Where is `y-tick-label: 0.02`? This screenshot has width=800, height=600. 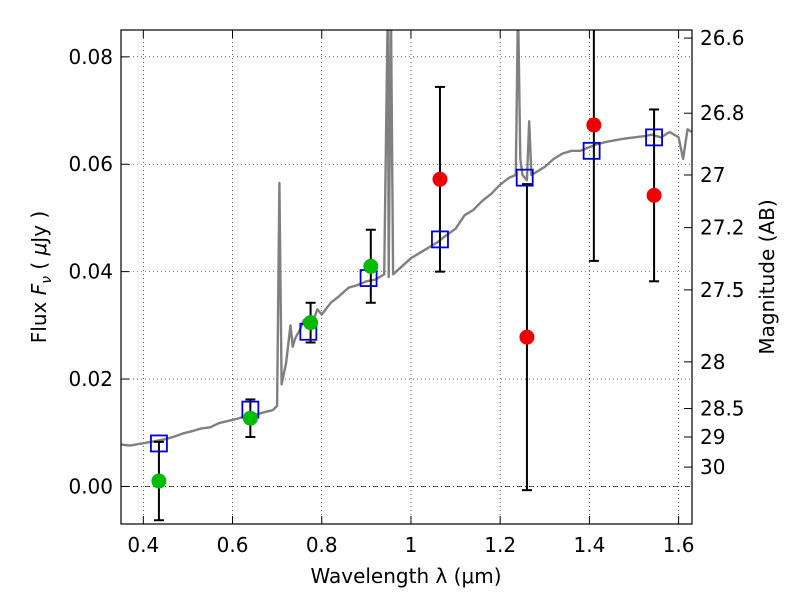 y-tick-label: 0.02 is located at coordinates (90, 379).